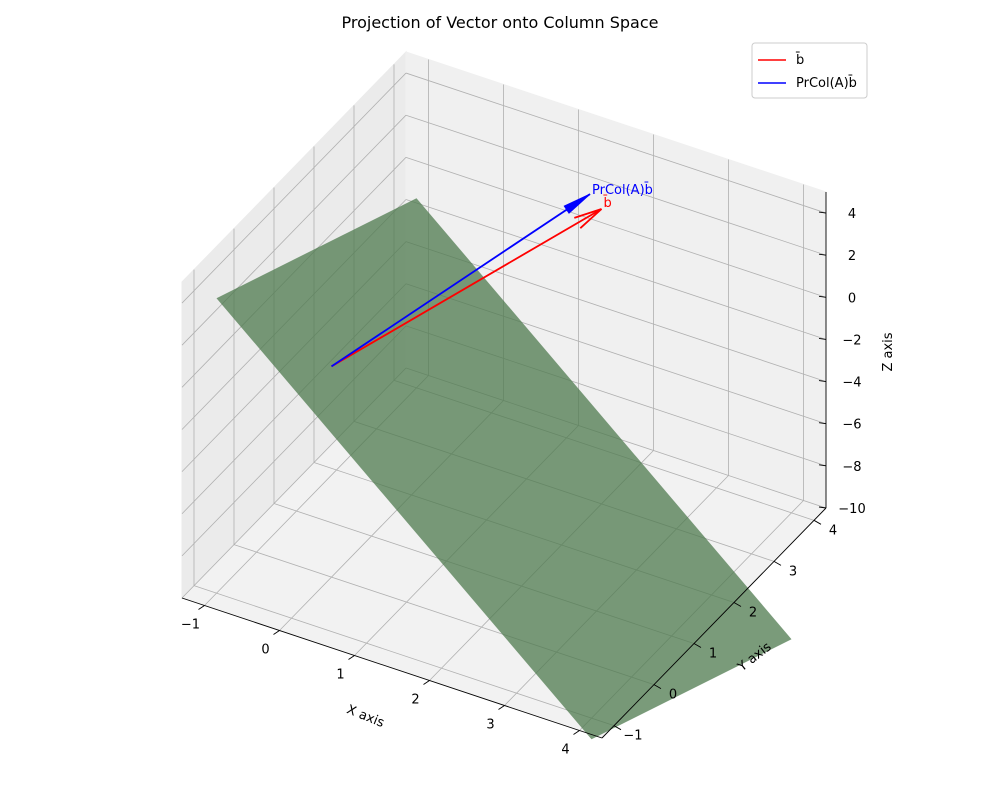 The image size is (1000, 800). What do you see at coordinates (490, 725) in the screenshot?
I see `x-tick-label: 3` at bounding box center [490, 725].